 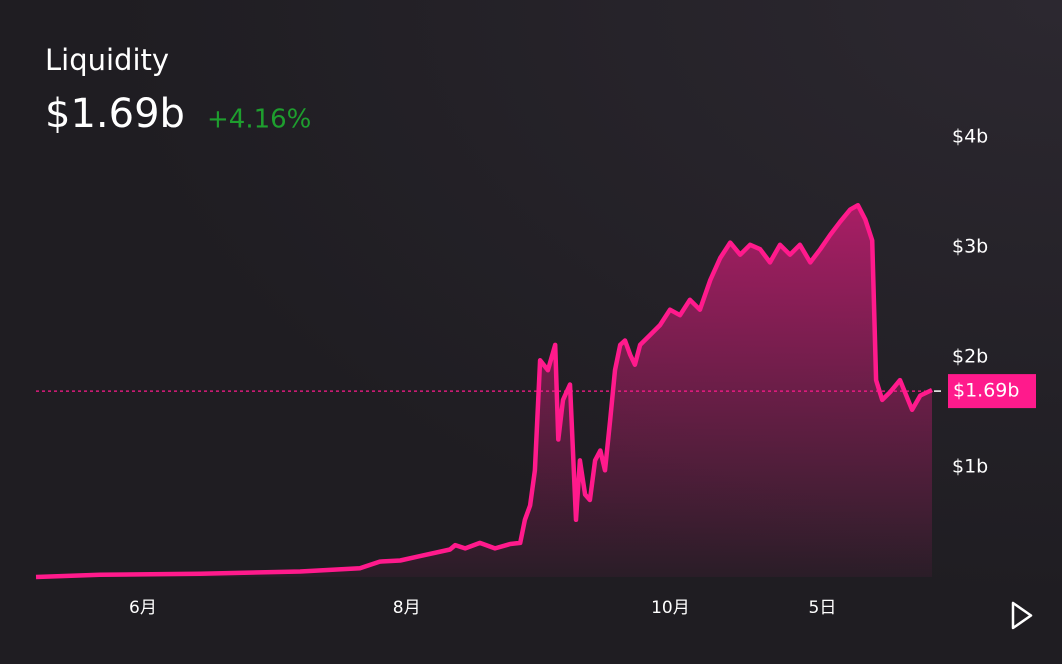 I want to click on change: +4.16%, so click(x=259, y=120).